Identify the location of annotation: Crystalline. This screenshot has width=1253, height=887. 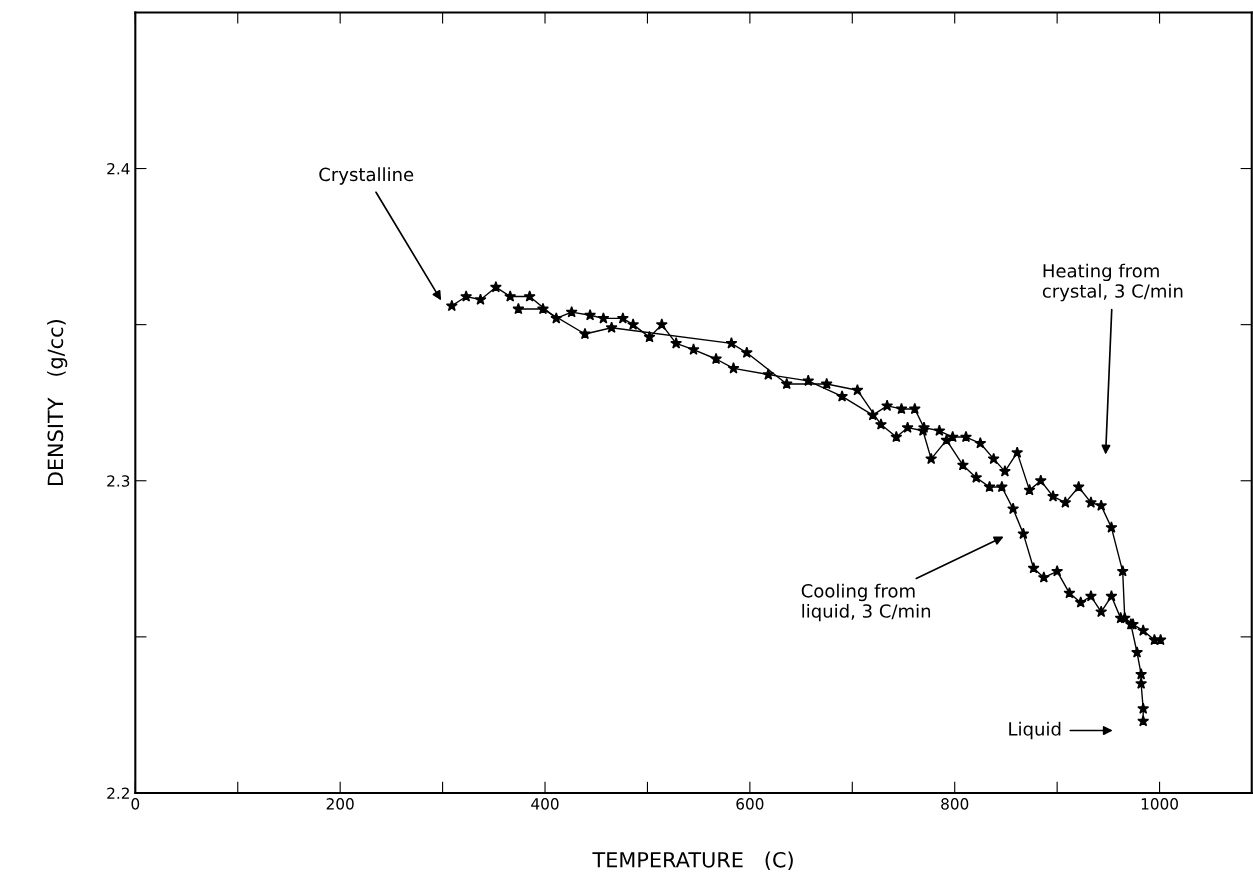
(366, 176).